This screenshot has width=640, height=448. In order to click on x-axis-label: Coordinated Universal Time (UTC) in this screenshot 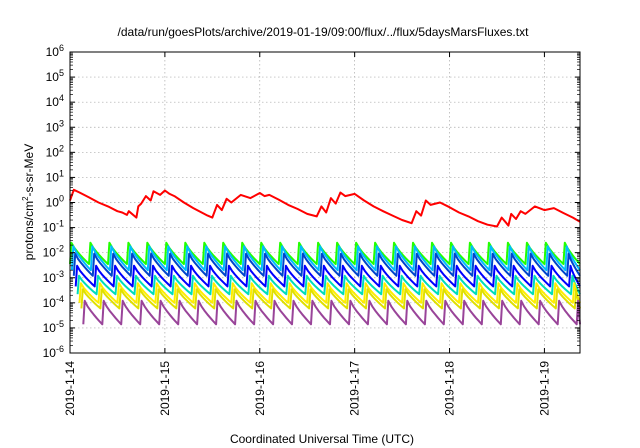, I will do `click(322, 439)`.